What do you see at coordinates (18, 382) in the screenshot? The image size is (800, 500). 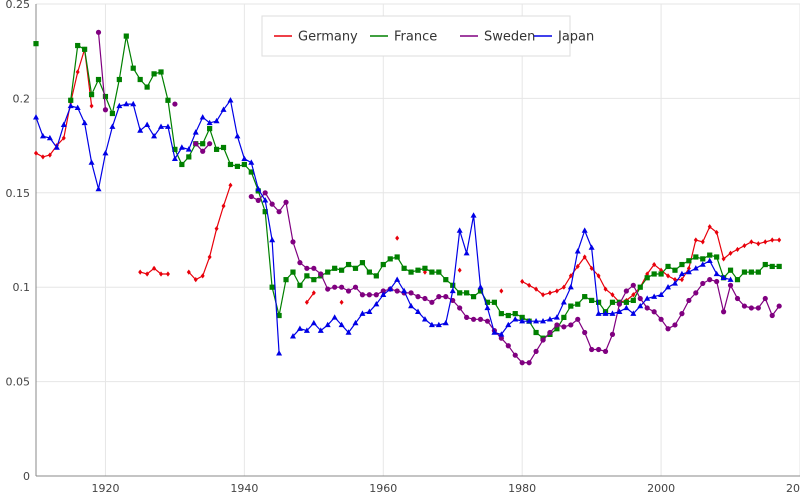 I see `y-tick-label: 0.05` at bounding box center [18, 382].